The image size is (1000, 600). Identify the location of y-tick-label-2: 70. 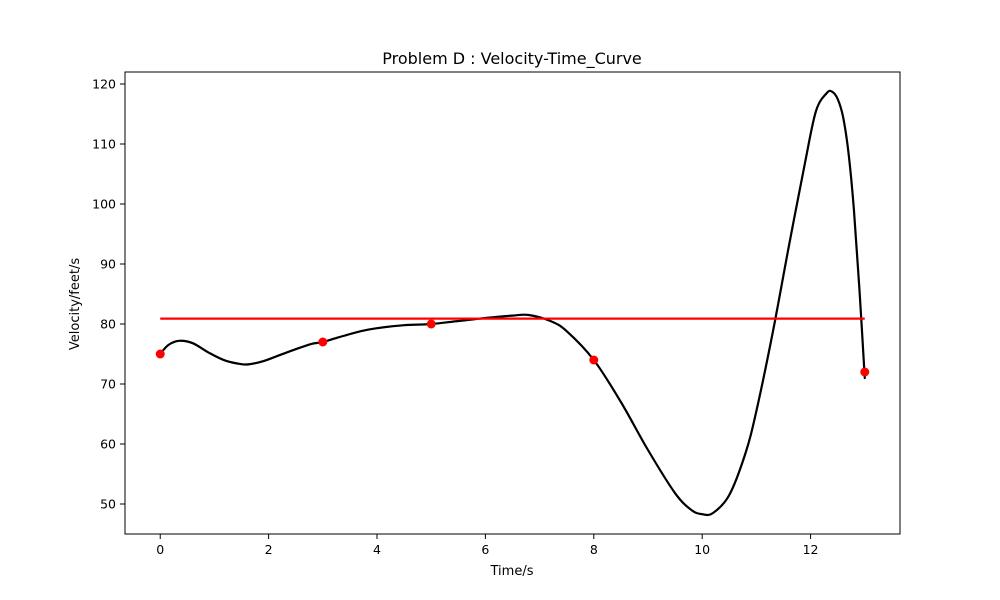
(108, 384).